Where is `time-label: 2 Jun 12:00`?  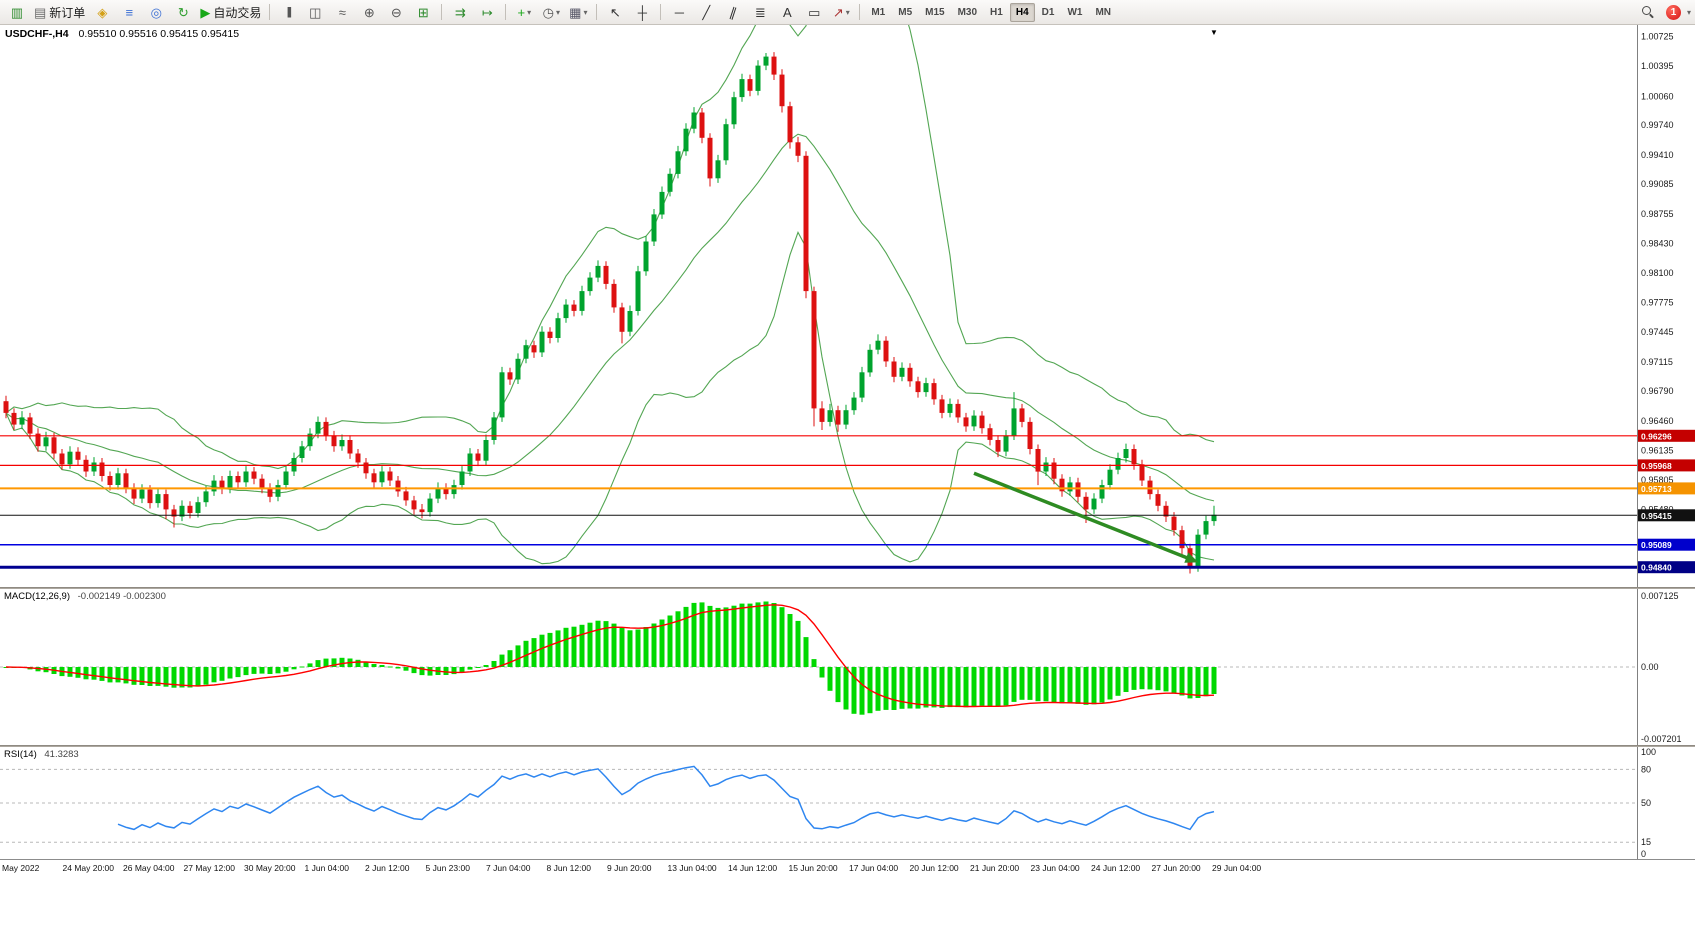 time-label: 2 Jun 12:00 is located at coordinates (387, 868).